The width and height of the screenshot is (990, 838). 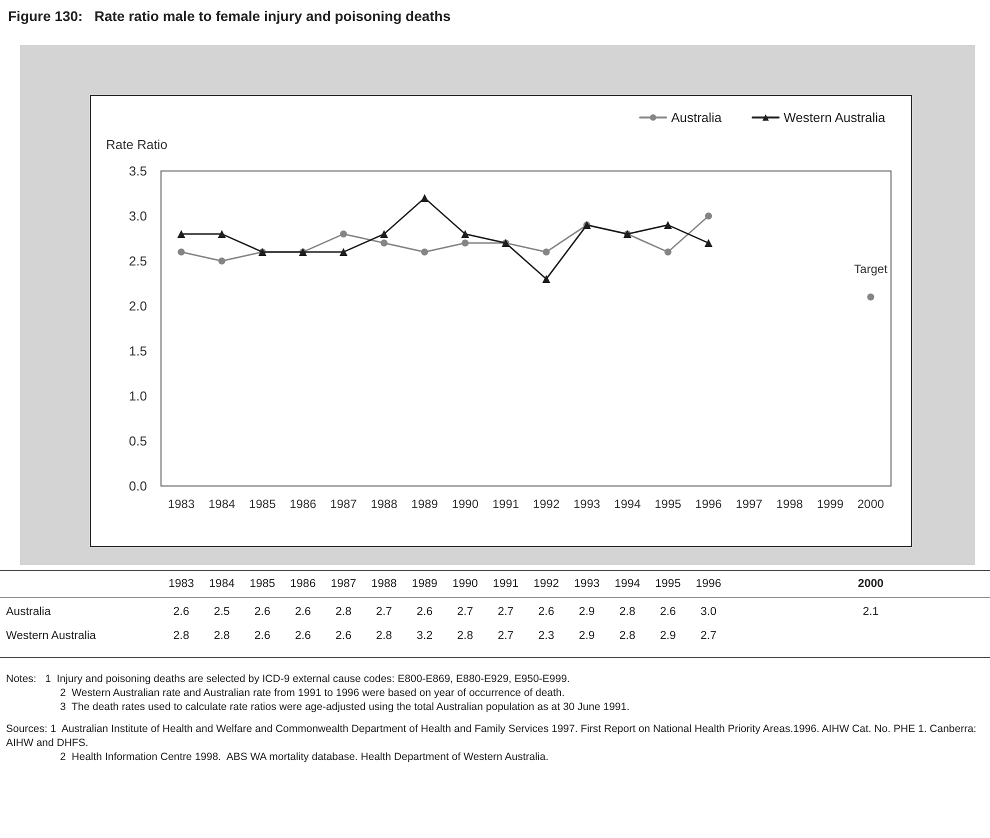 I want to click on category-label: 2000, so click(x=871, y=584).